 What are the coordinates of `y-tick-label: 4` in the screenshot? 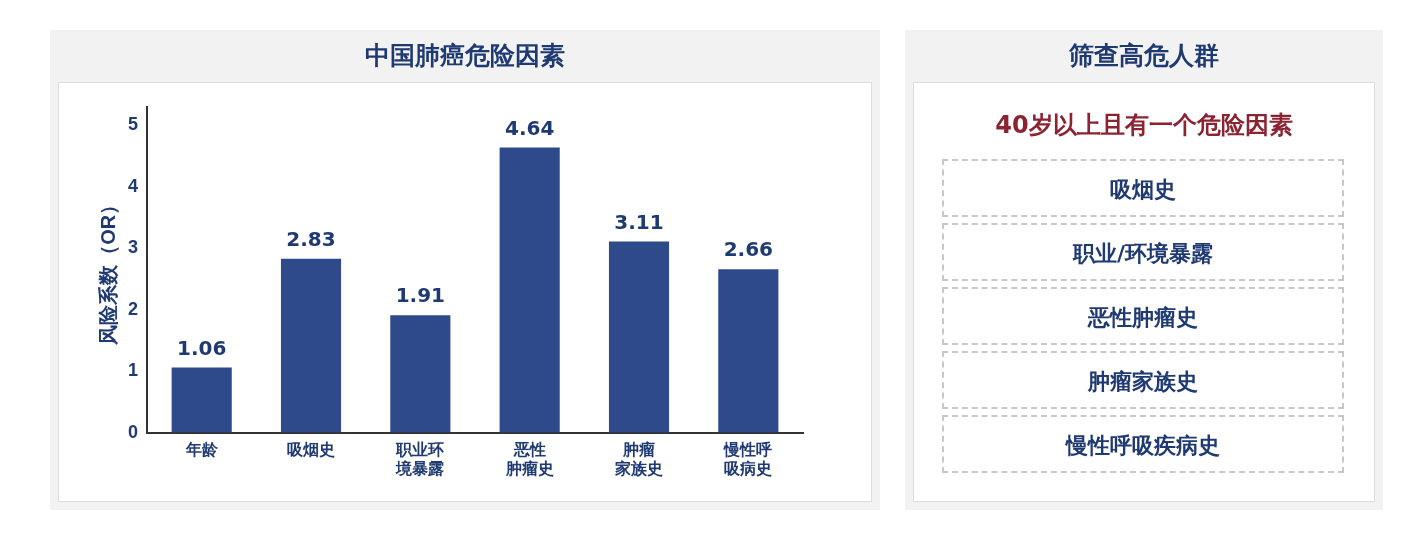 It's located at (133, 185).